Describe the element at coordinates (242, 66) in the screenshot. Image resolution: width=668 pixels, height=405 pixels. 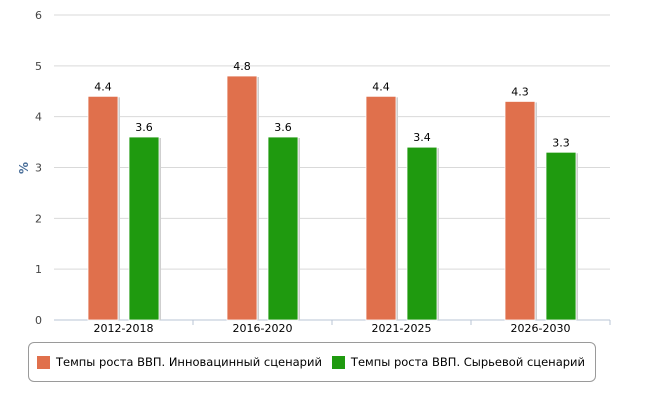
I see `data-label: 4.8` at that location.